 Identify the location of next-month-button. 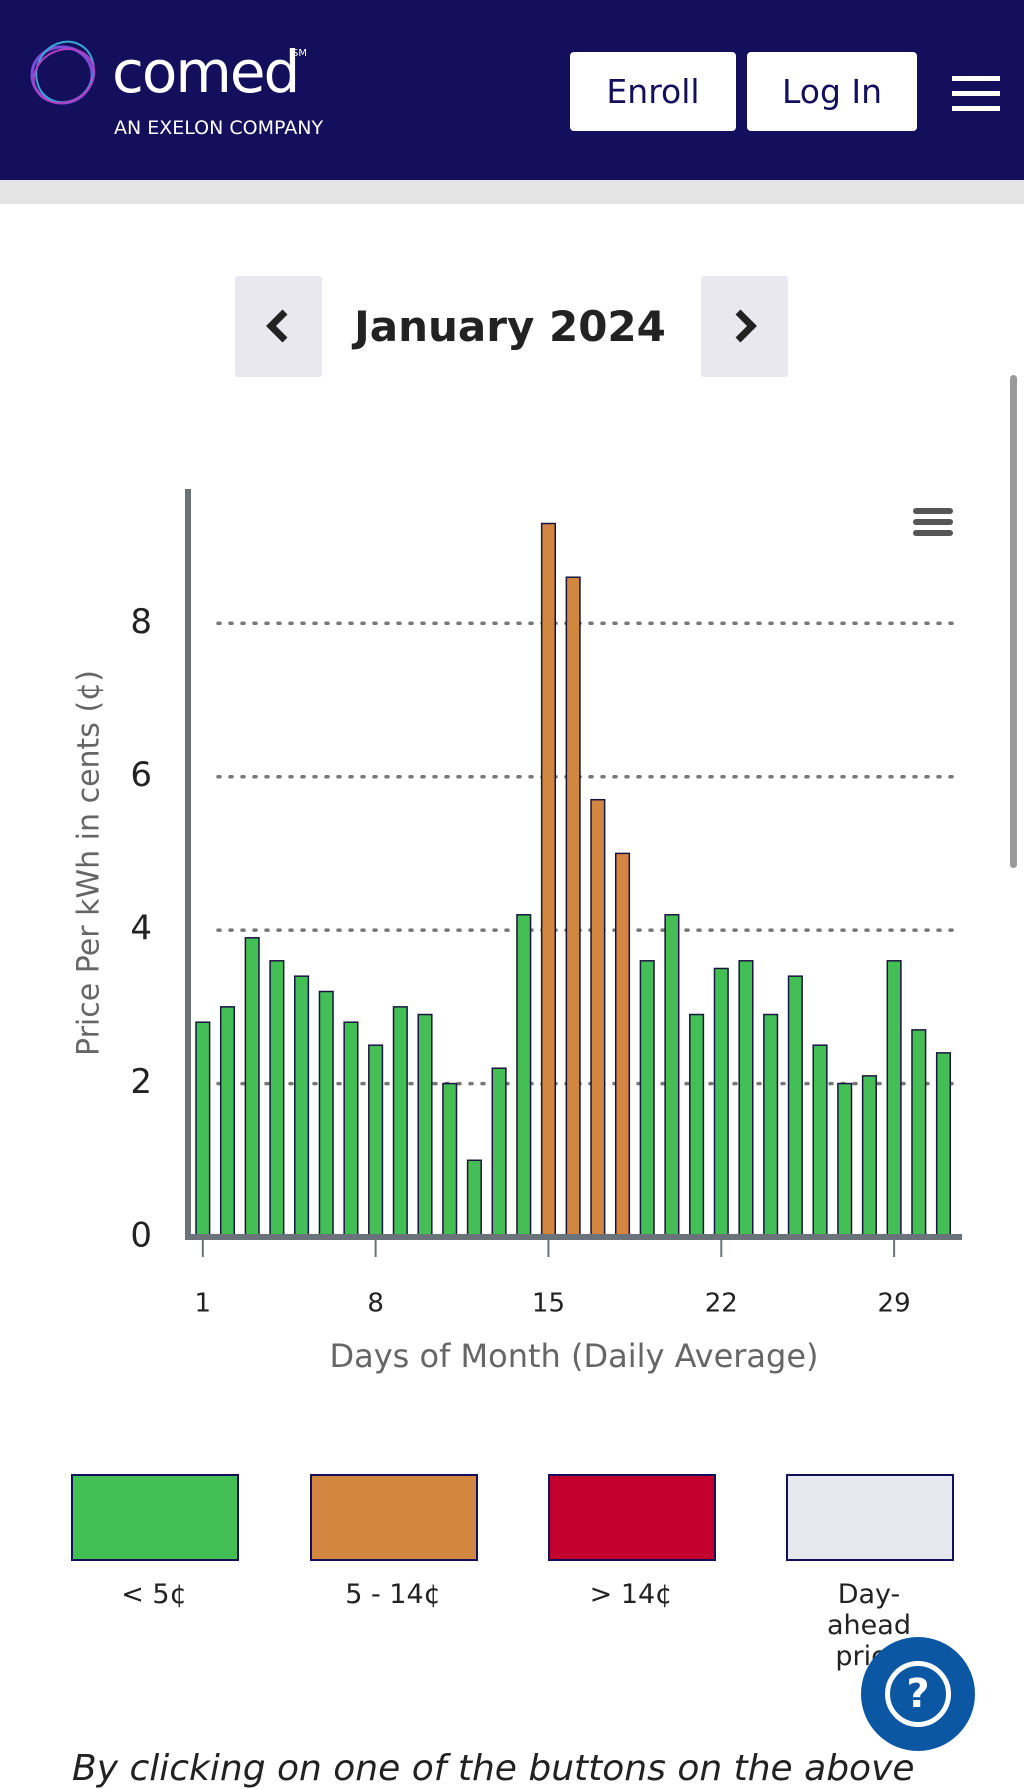
(744, 326).